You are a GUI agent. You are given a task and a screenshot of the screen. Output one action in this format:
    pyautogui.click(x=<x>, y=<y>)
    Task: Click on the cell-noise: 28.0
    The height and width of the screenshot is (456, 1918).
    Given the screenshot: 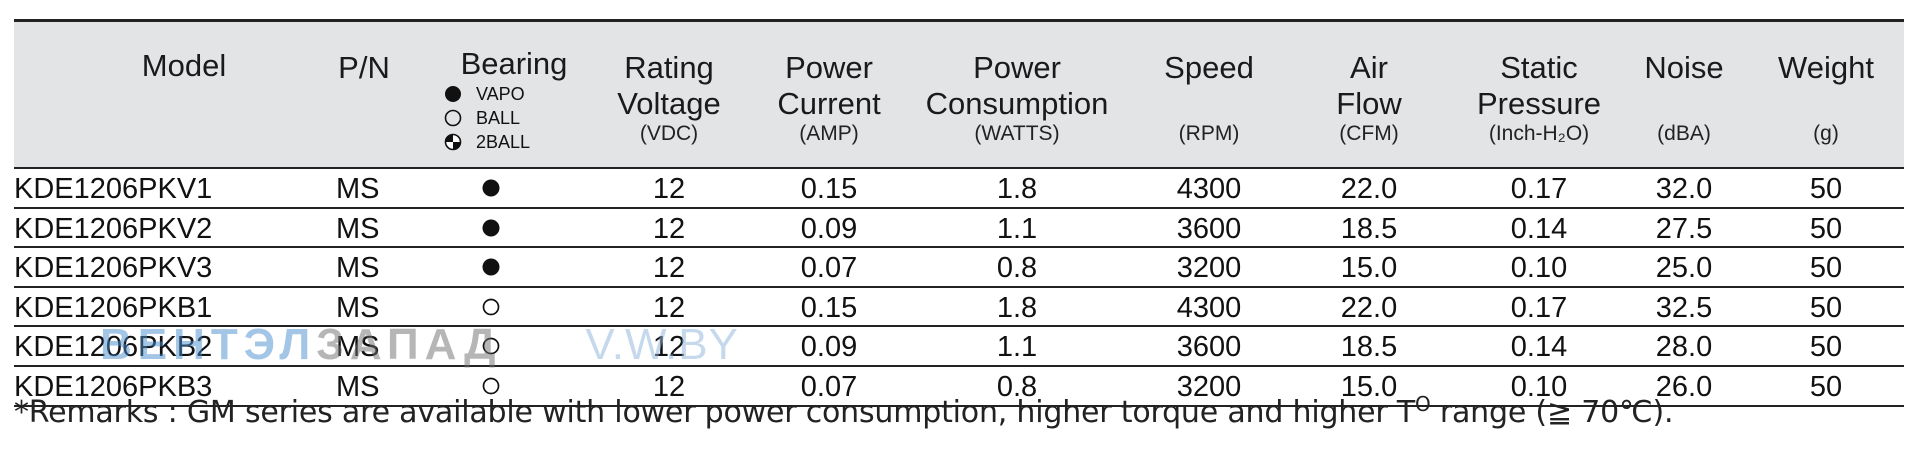 What is the action you would take?
    pyautogui.click(x=1684, y=347)
    